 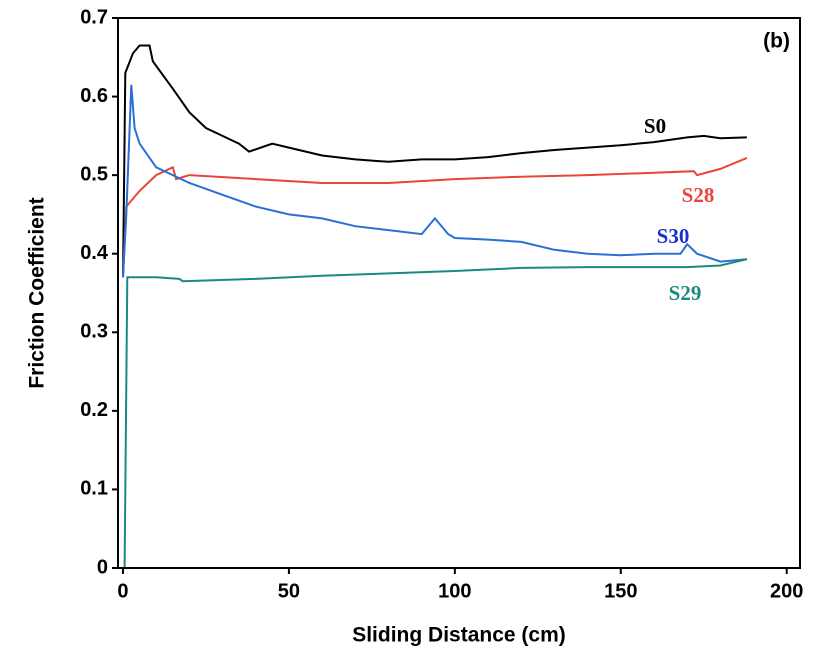 I want to click on x-tick-label: 0, so click(x=122, y=591).